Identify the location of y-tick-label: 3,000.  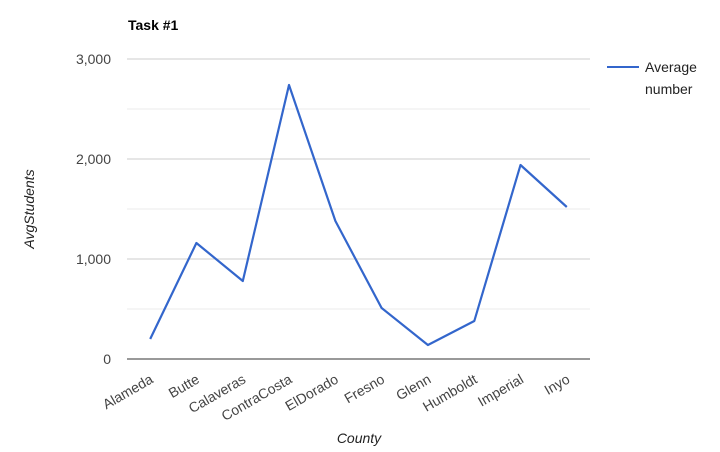
(93, 59).